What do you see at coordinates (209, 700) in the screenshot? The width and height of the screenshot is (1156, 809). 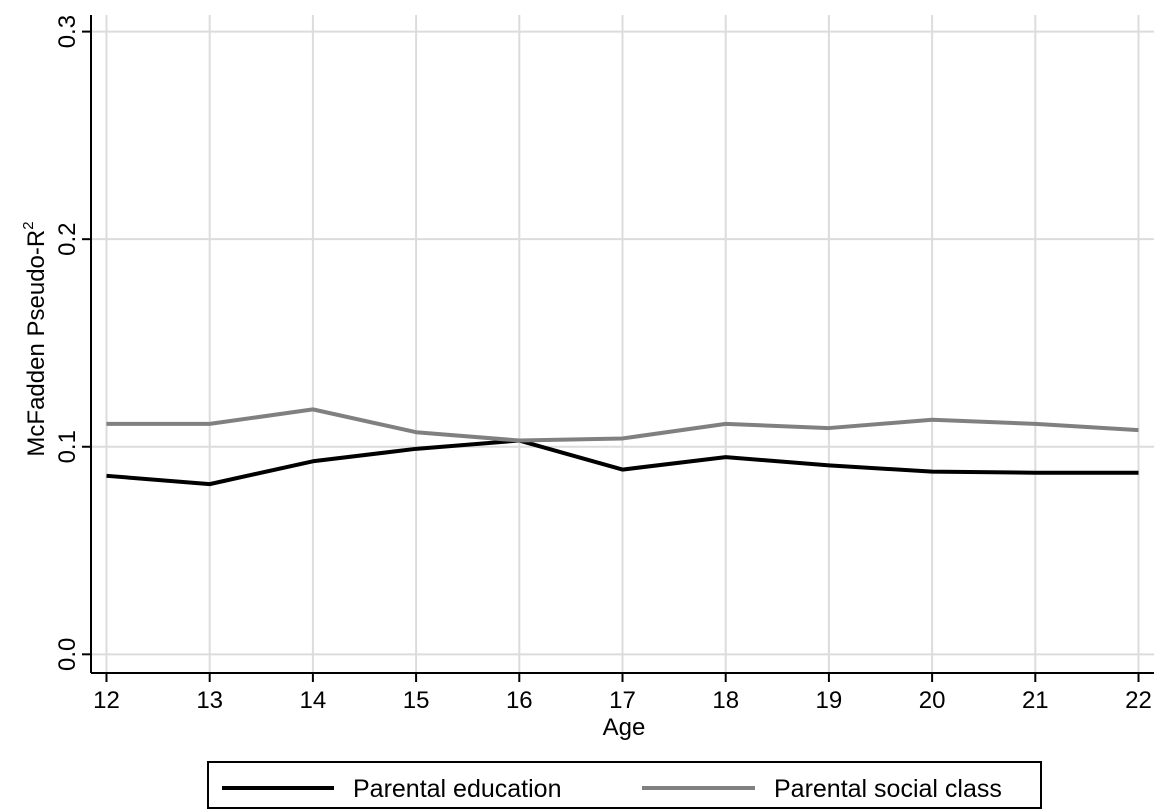 I see `x-tick-label-13: 13` at bounding box center [209, 700].